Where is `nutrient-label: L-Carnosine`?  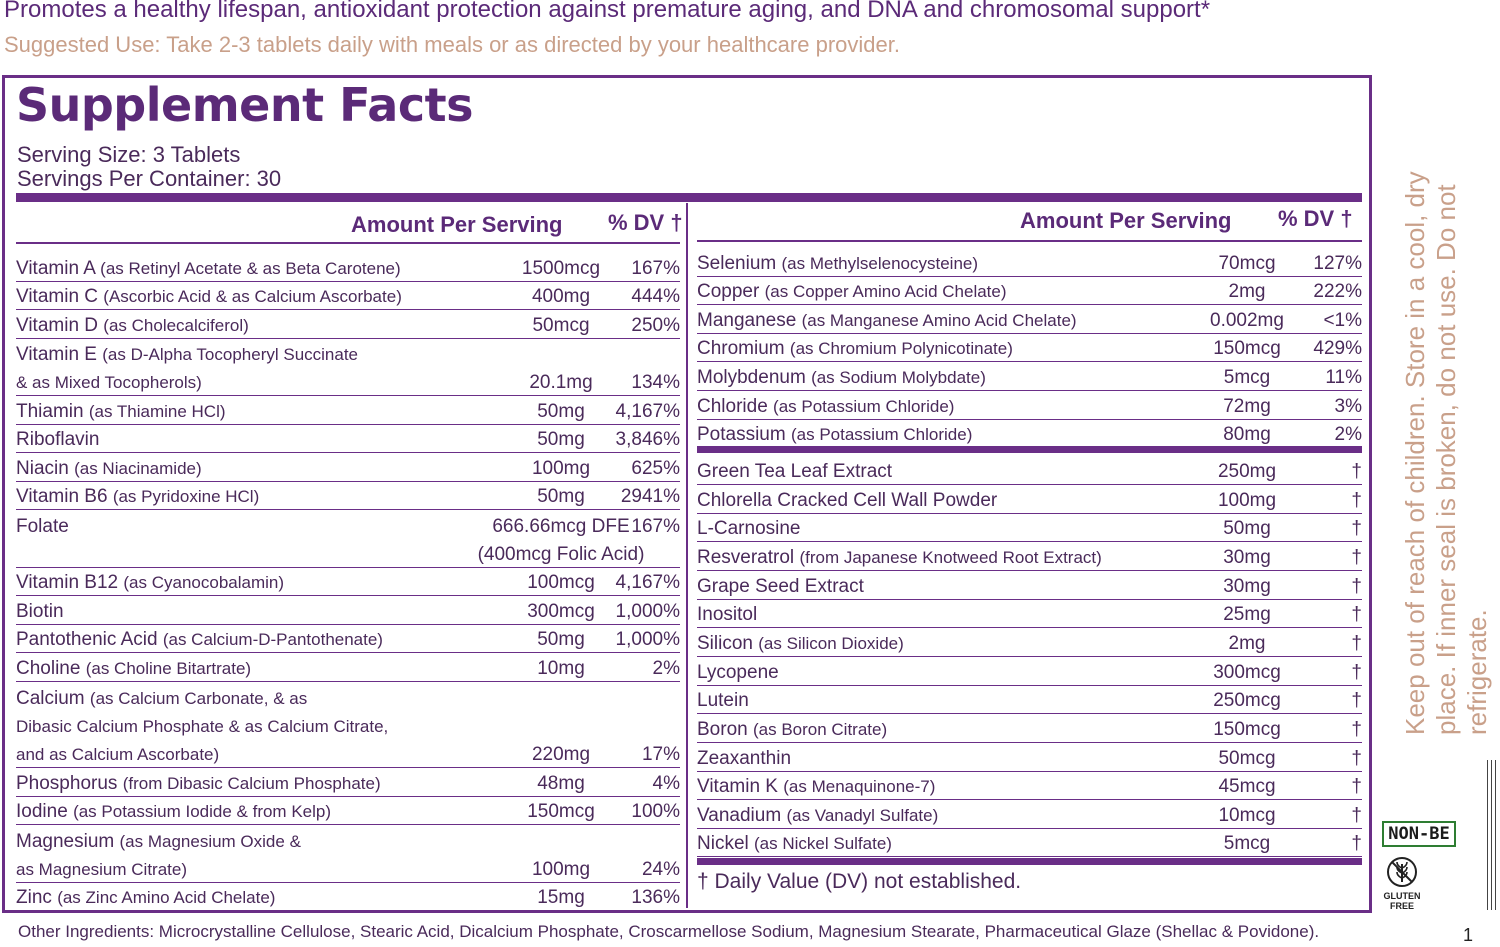
nutrient-label: L-Carnosine is located at coordinates (749, 528).